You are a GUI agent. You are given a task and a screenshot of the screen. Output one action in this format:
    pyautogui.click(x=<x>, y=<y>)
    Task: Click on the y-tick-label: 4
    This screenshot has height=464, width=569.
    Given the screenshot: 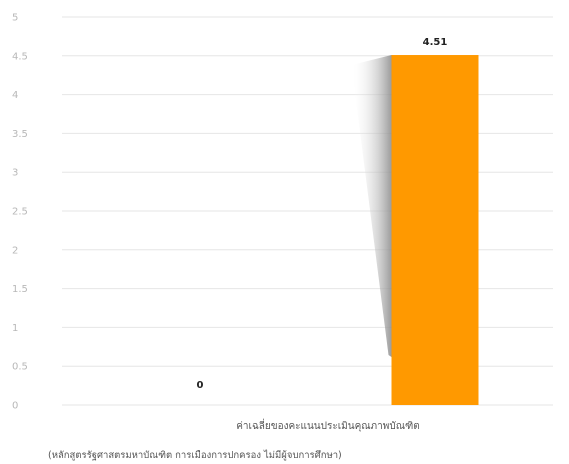 What is the action you would take?
    pyautogui.click(x=15, y=95)
    